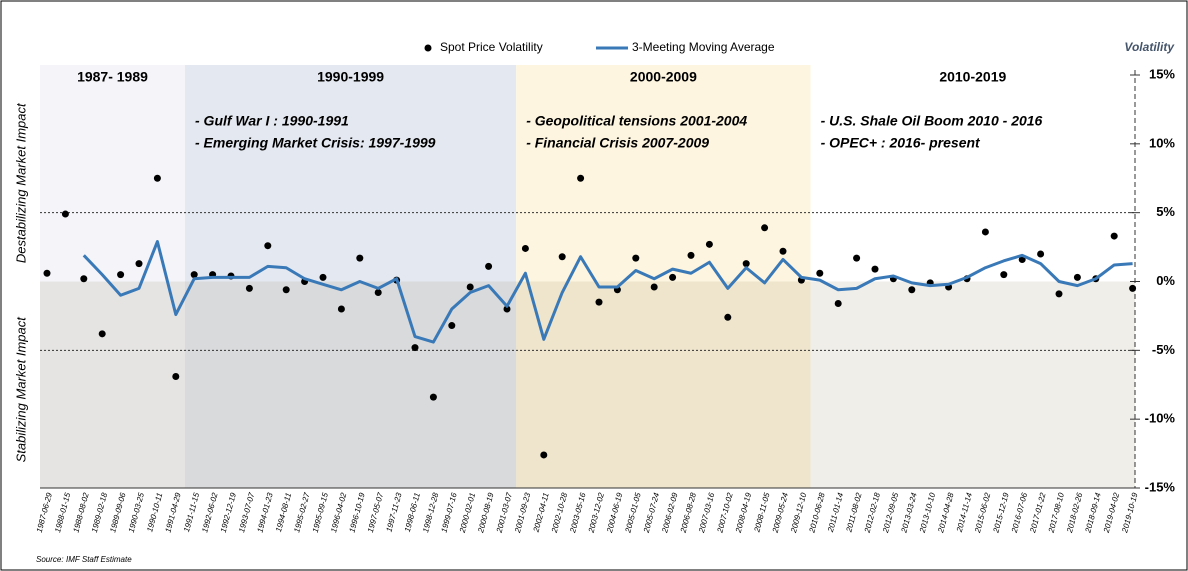 The image size is (1188, 571). I want to click on x-tick-label: 1987-06-29, so click(44, 512).